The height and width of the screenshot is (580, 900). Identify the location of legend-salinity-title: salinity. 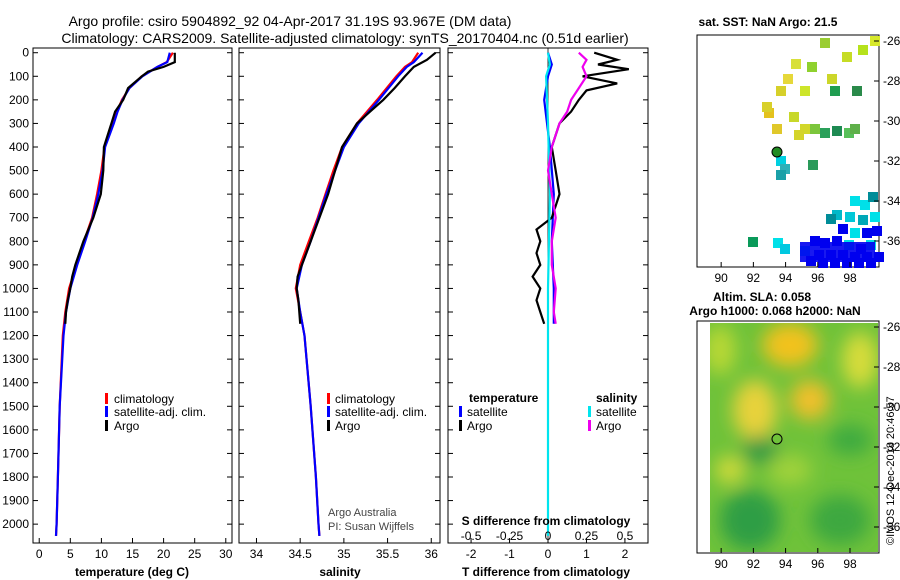
(617, 398).